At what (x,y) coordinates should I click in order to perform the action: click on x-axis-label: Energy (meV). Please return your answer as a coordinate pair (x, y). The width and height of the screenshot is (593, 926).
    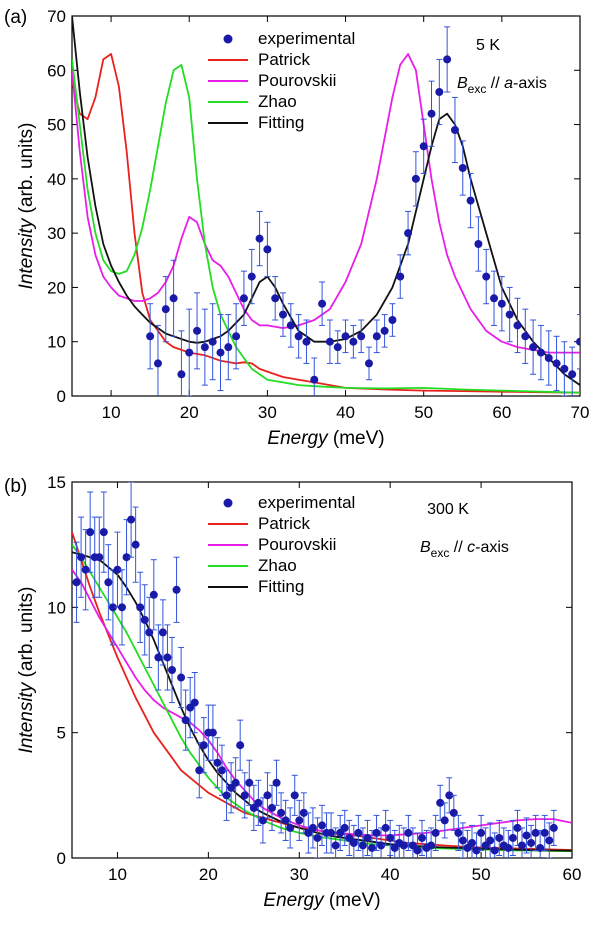
    Looking at the image, I should click on (325, 438).